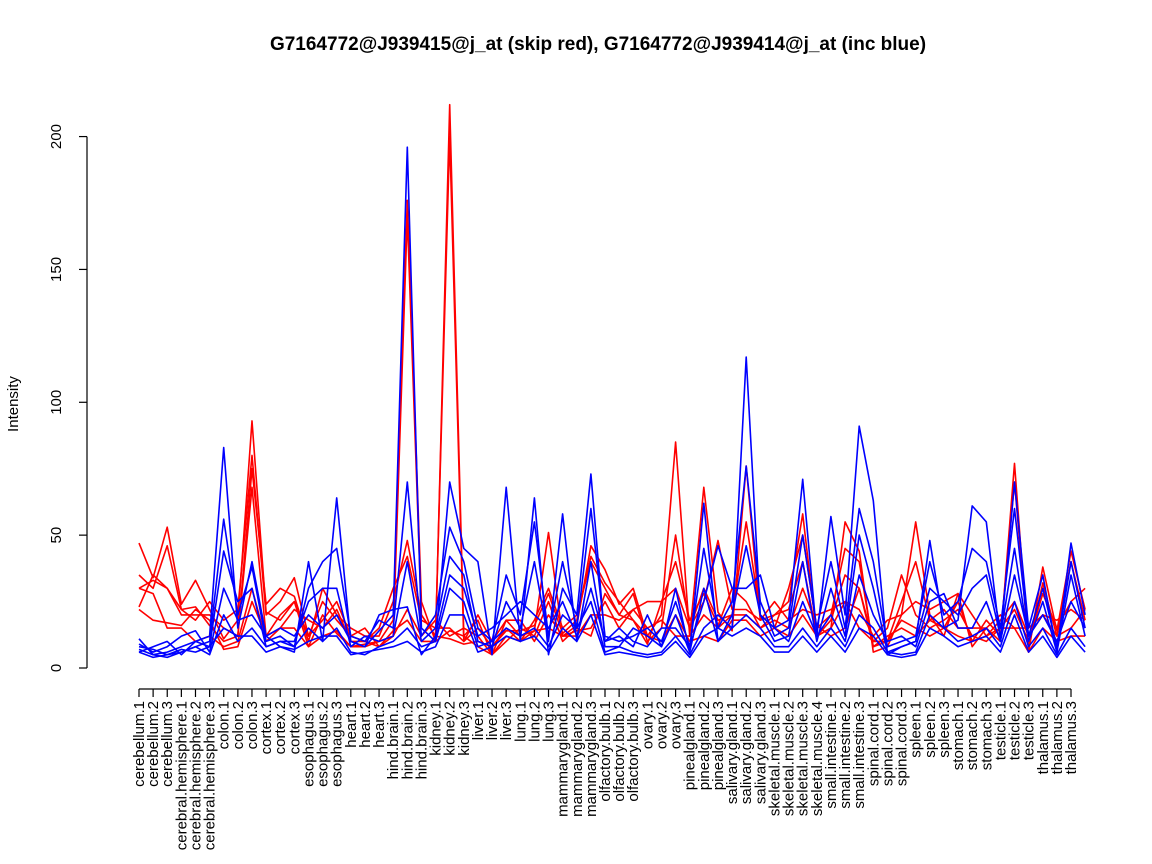 Image resolution: width=1152 pixels, height=864 pixels. What do you see at coordinates (56, 668) in the screenshot?
I see `y-tick-label-0: 0` at bounding box center [56, 668].